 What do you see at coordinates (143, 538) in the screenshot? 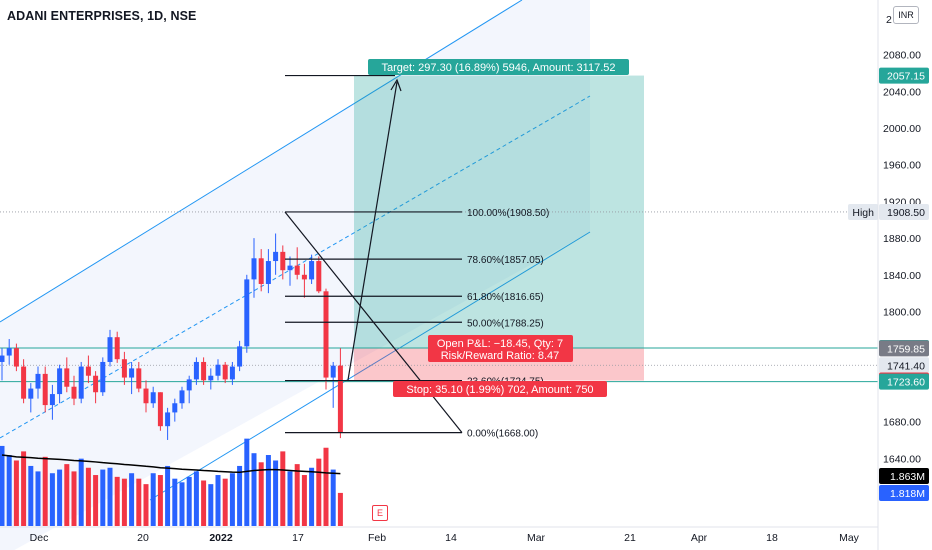
I see `time-tick-label: 20` at bounding box center [143, 538].